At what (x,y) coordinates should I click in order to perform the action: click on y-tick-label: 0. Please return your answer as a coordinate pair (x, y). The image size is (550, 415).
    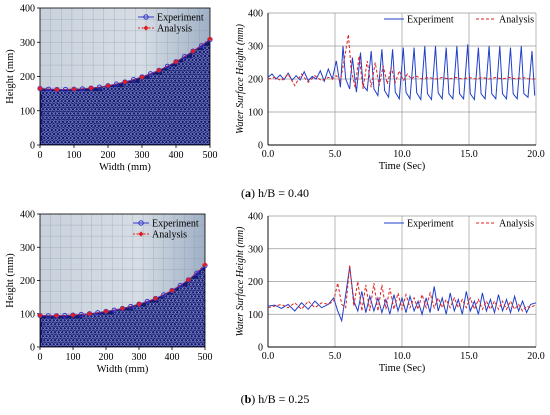
    Looking at the image, I should click on (32, 146).